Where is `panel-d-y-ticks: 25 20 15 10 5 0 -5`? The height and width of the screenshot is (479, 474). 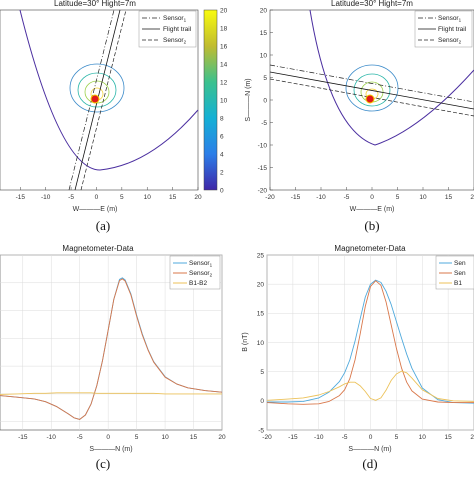
panel-d-y-ticks: 25 20 15 10 5 0 -5 is located at coordinates (261, 343).